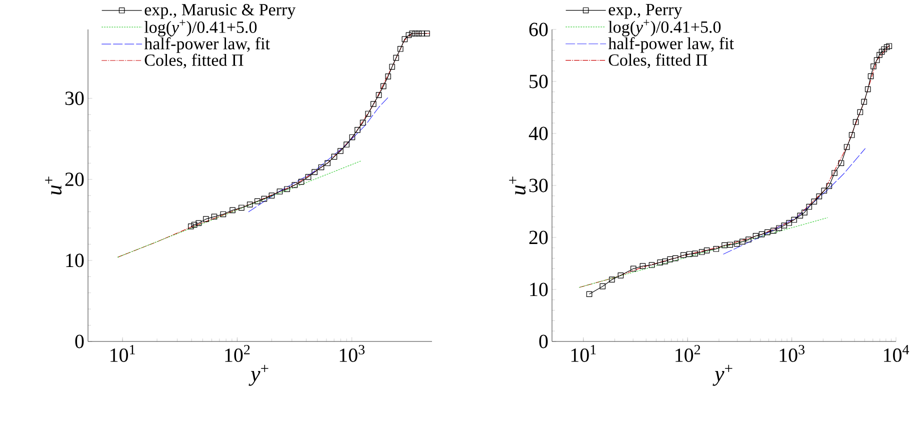 This screenshot has height=425, width=918. What do you see at coordinates (645, 11) in the screenshot?
I see `legend-label: exp., Perry` at bounding box center [645, 11].